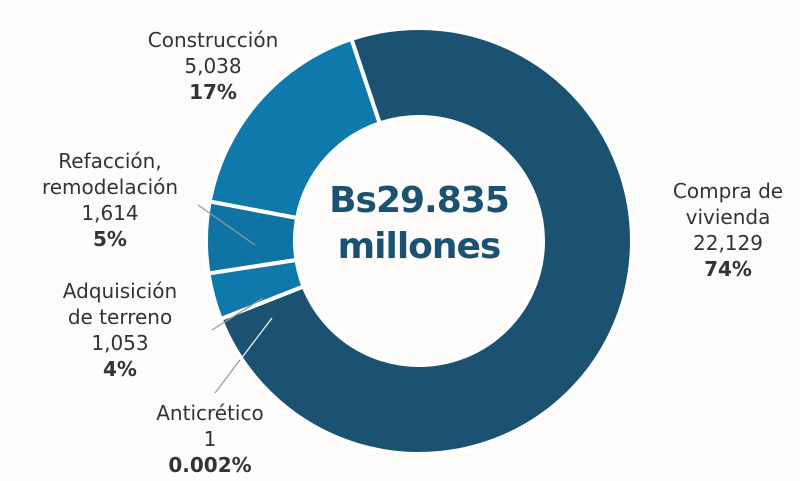 This screenshot has width=800, height=481. What do you see at coordinates (120, 343) in the screenshot?
I see `value-label: 1,053` at bounding box center [120, 343].